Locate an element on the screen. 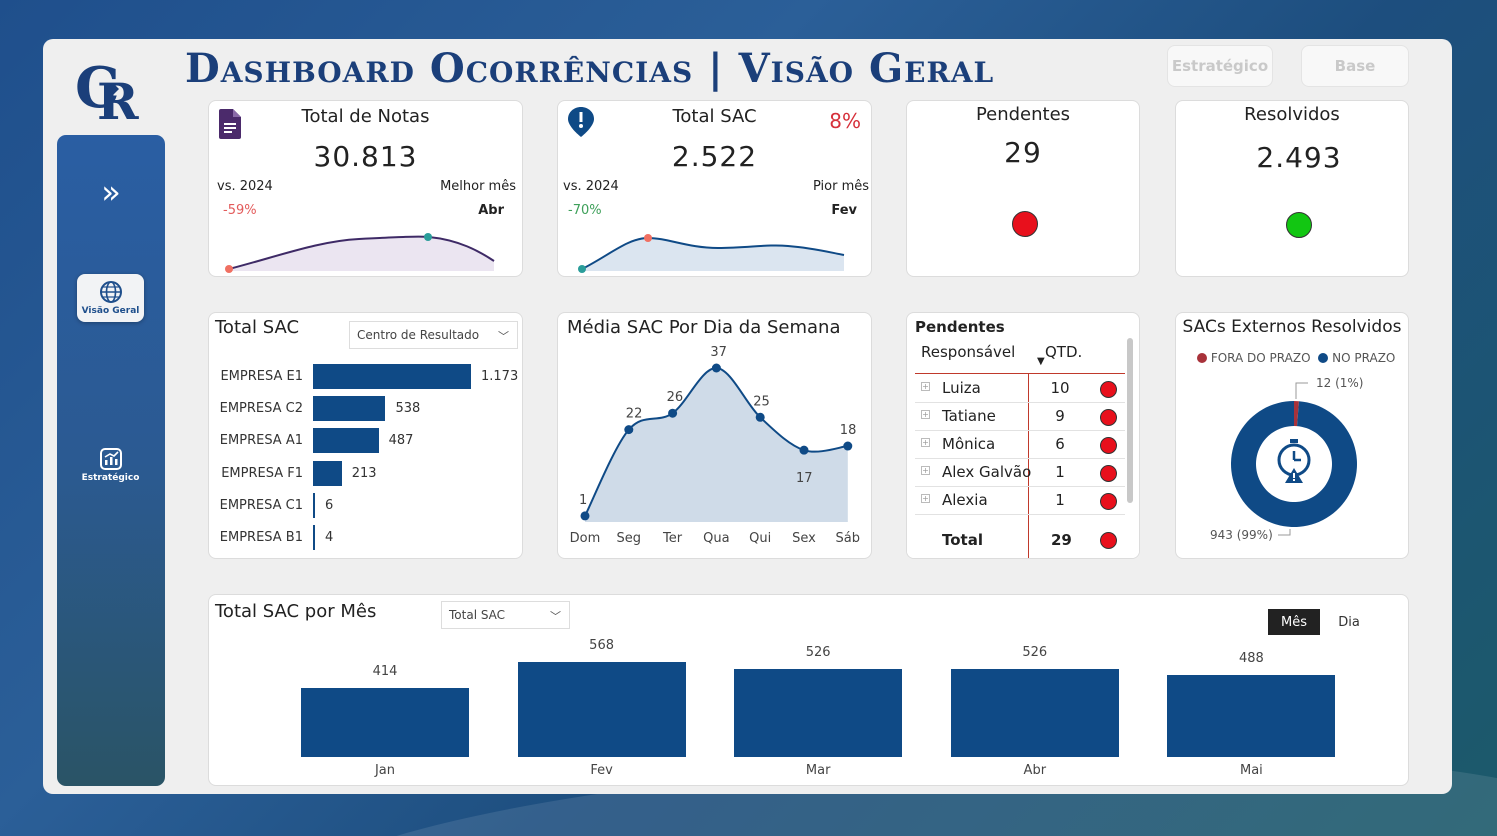  col-responsavel-header: Responsável is located at coordinates (968, 352).